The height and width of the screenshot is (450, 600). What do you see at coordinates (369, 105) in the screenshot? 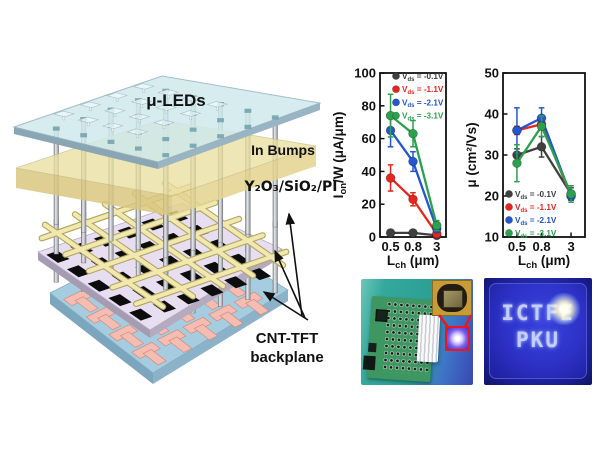
I see `y-tick-label: 80` at bounding box center [369, 105].